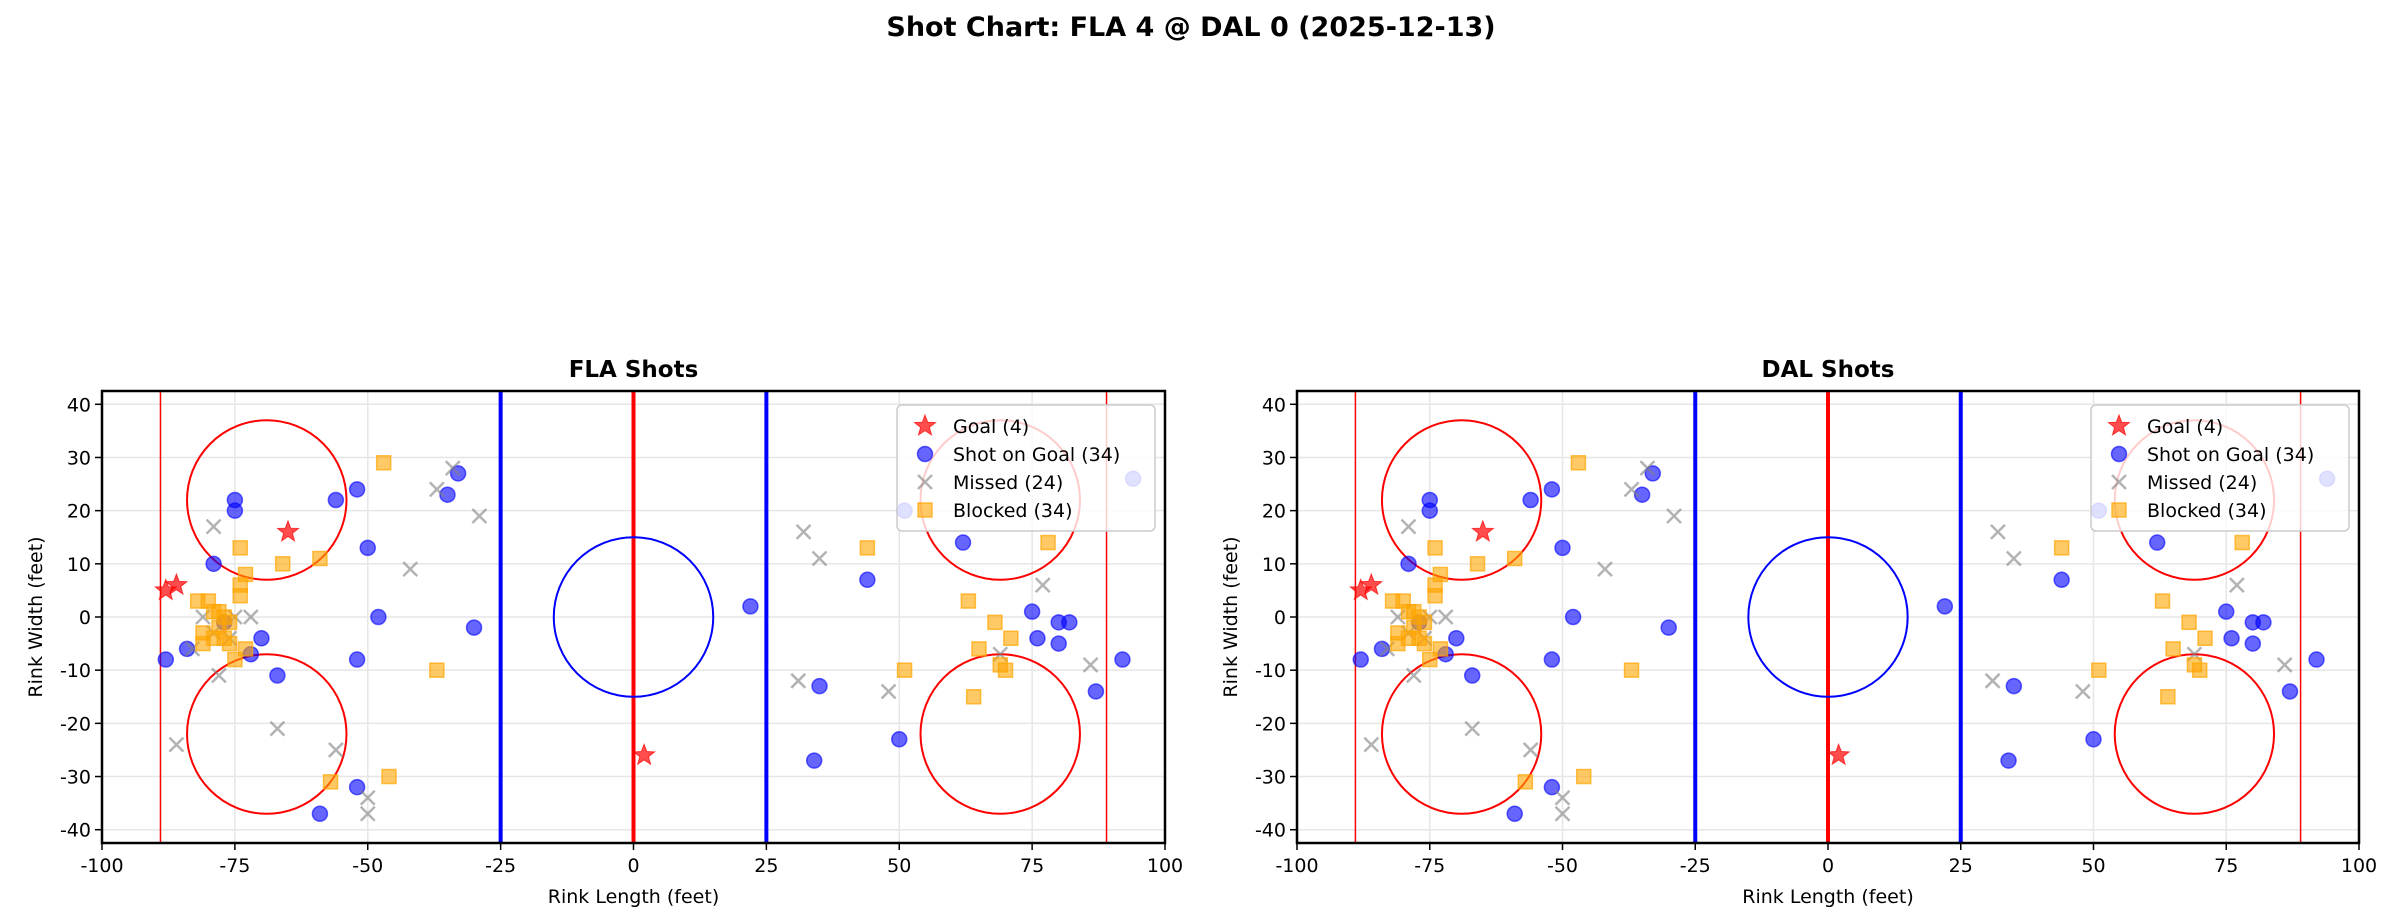 This screenshot has width=2383, height=923. Describe the element at coordinates (1828, 370) in the screenshot. I see `panel-title: DAL Shots` at that location.